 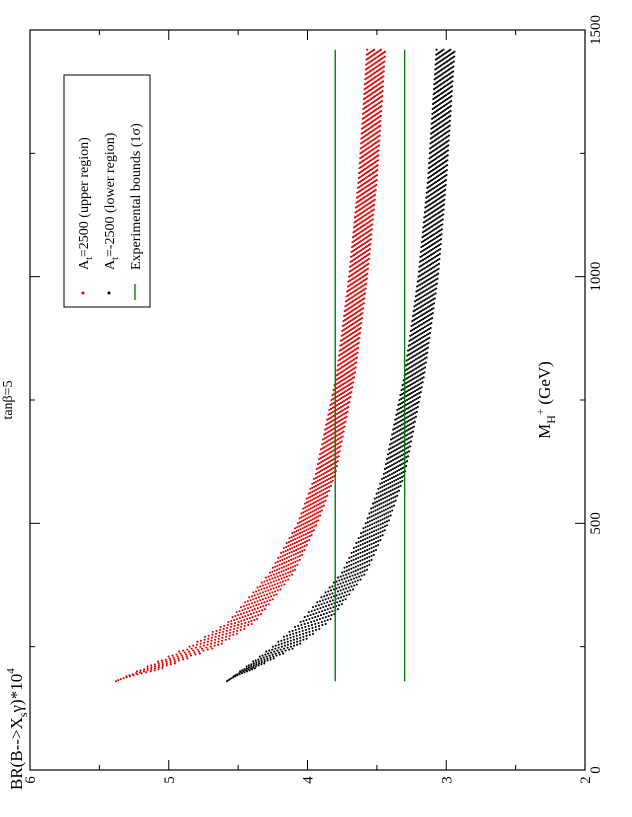 What do you see at coordinates (8, 399) in the screenshot?
I see `chart-title: tanβ=5` at bounding box center [8, 399].